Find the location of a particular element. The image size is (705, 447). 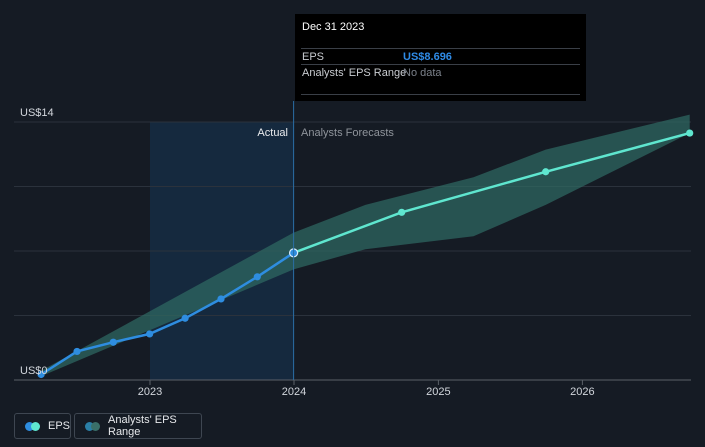

legend-eps-label: EPS is located at coordinates (59, 426).